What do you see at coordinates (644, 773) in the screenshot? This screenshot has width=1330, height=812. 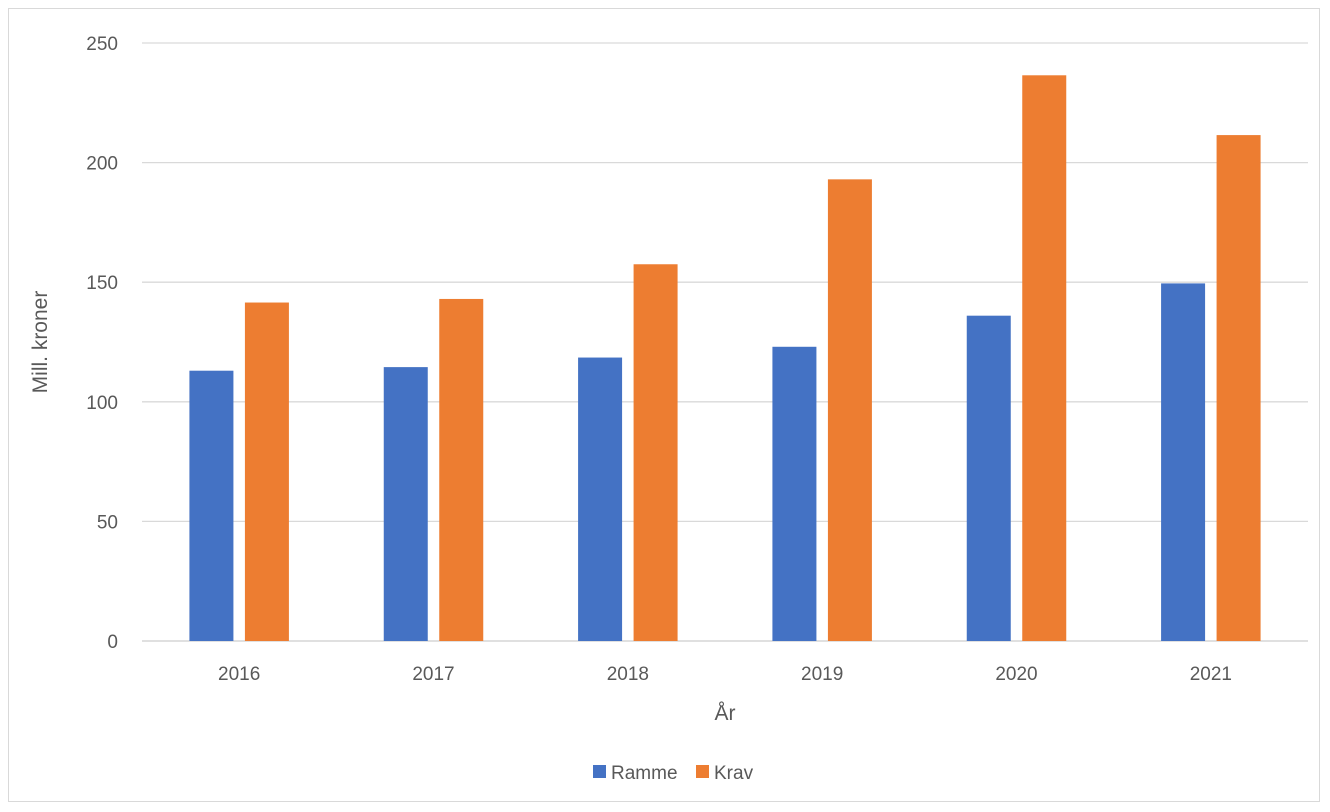 I see `legend-label-ramme: Ramme` at bounding box center [644, 773].